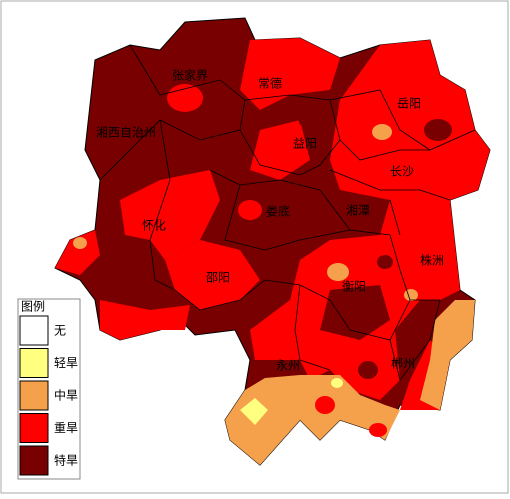 Image resolution: width=510 pixels, height=499 pixels. I want to click on severe-spots, so click(351, 416).